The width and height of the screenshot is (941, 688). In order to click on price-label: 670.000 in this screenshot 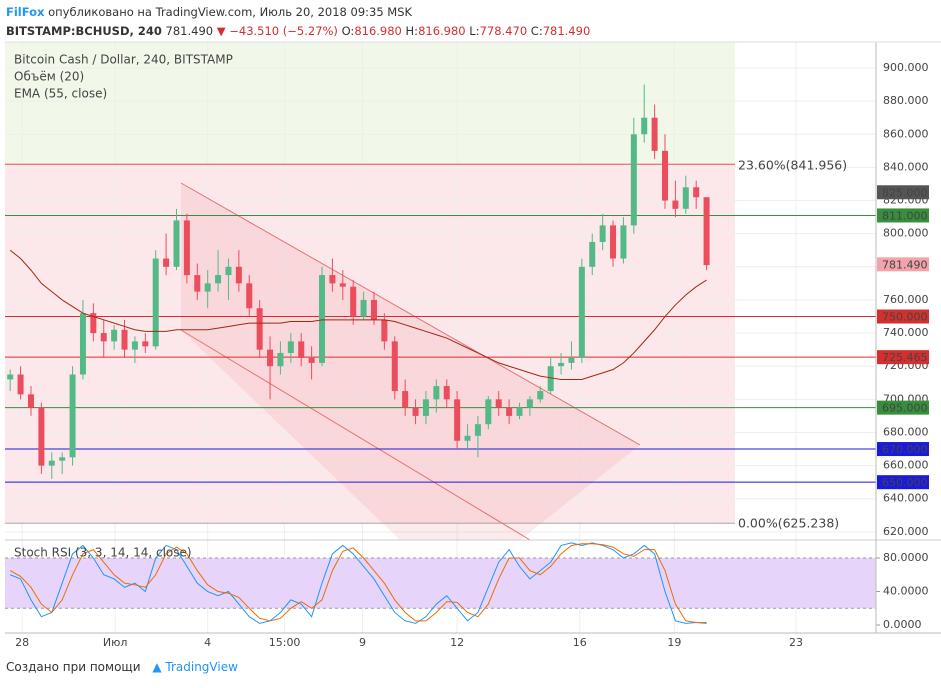, I will do `click(905, 449)`.